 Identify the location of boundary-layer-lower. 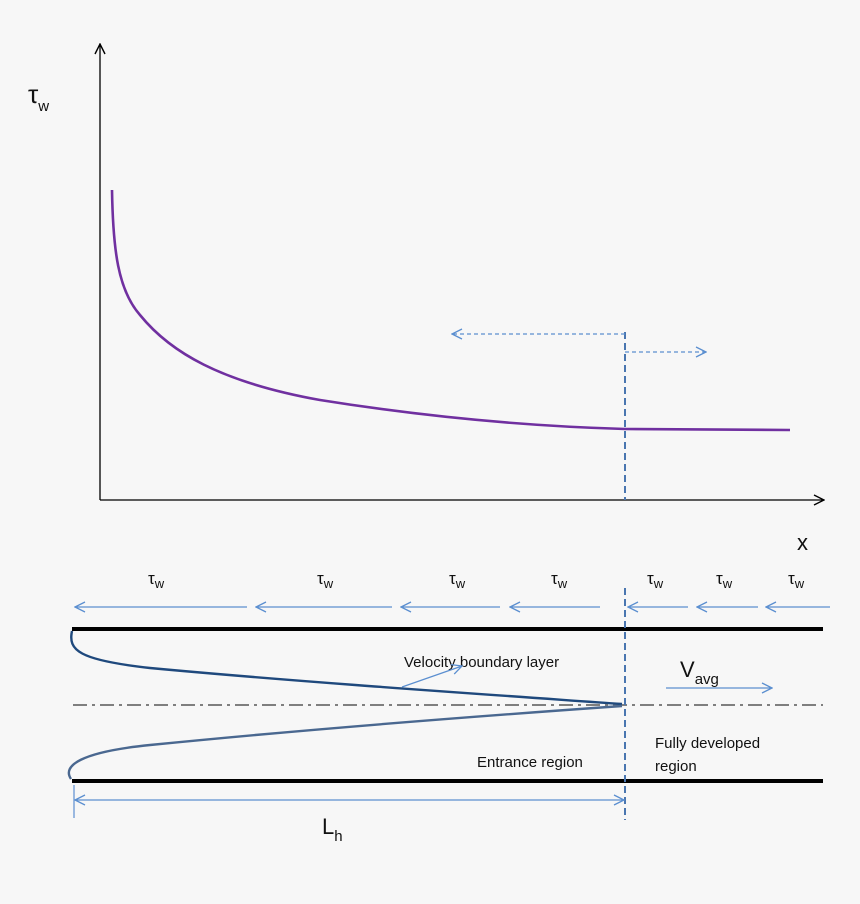
(345, 742).